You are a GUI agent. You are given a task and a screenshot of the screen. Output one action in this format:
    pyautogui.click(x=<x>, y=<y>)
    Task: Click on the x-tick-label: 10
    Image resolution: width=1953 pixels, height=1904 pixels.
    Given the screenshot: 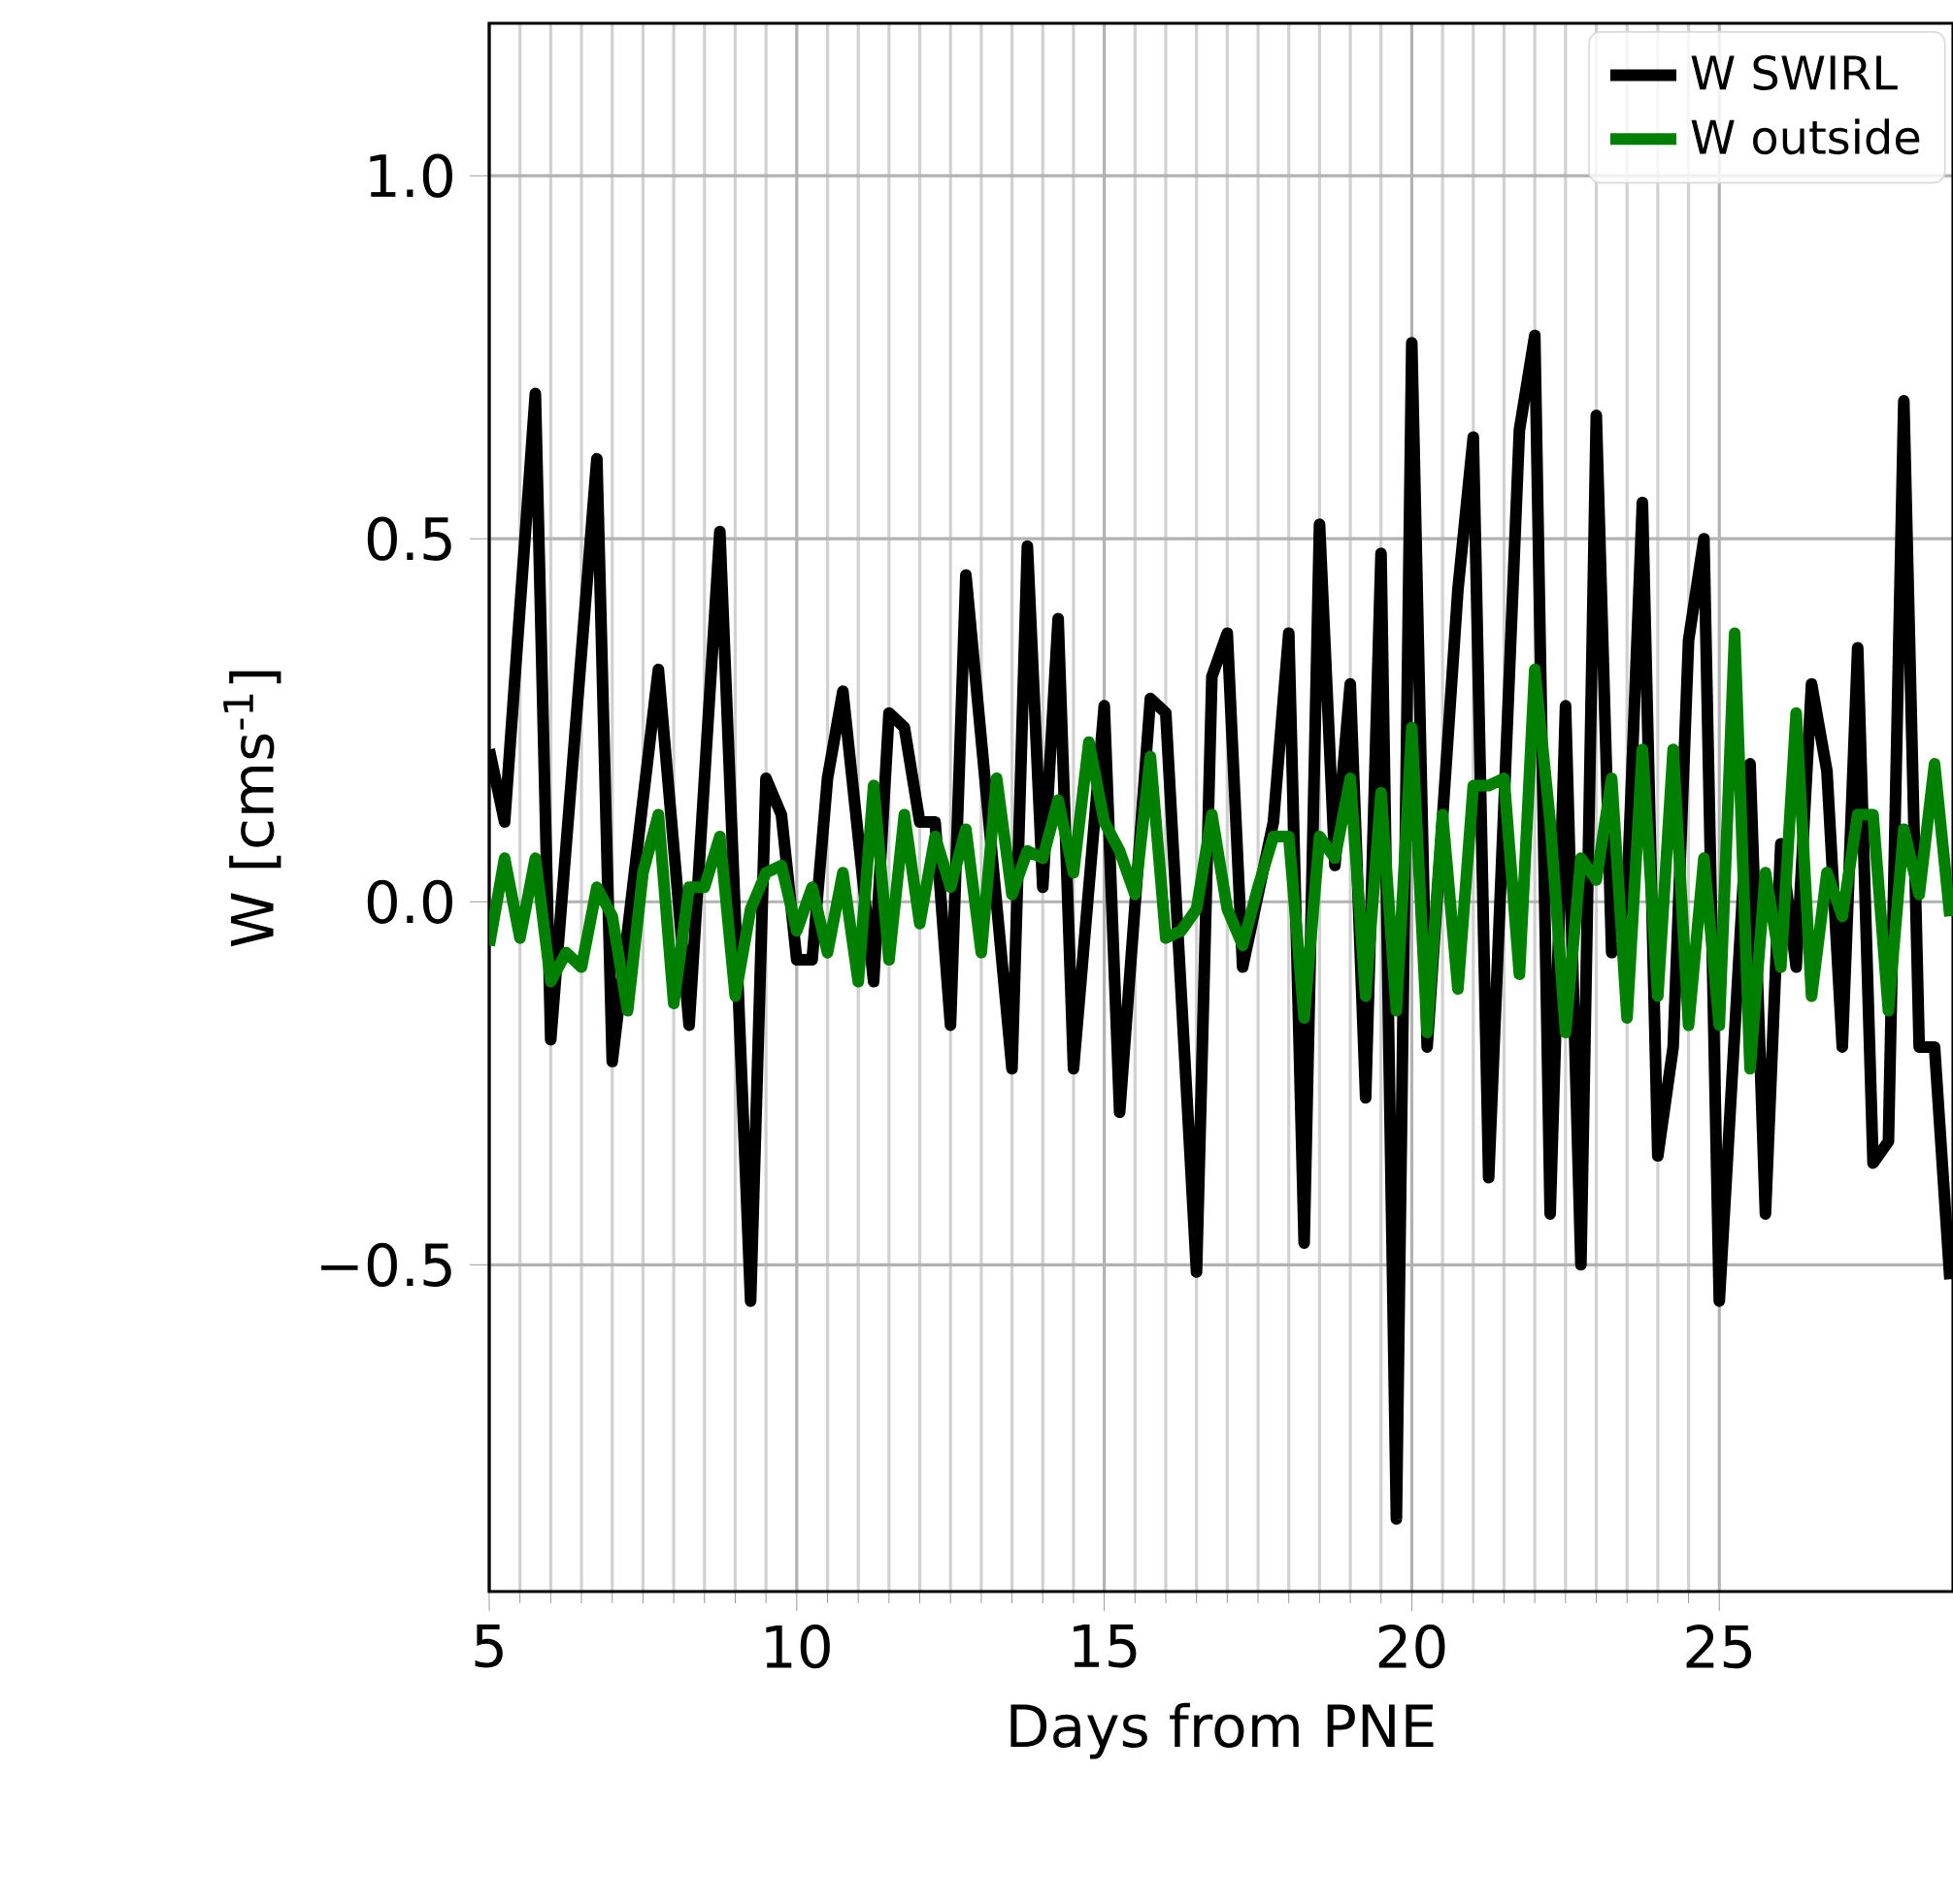 What is the action you would take?
    pyautogui.click(x=798, y=1647)
    